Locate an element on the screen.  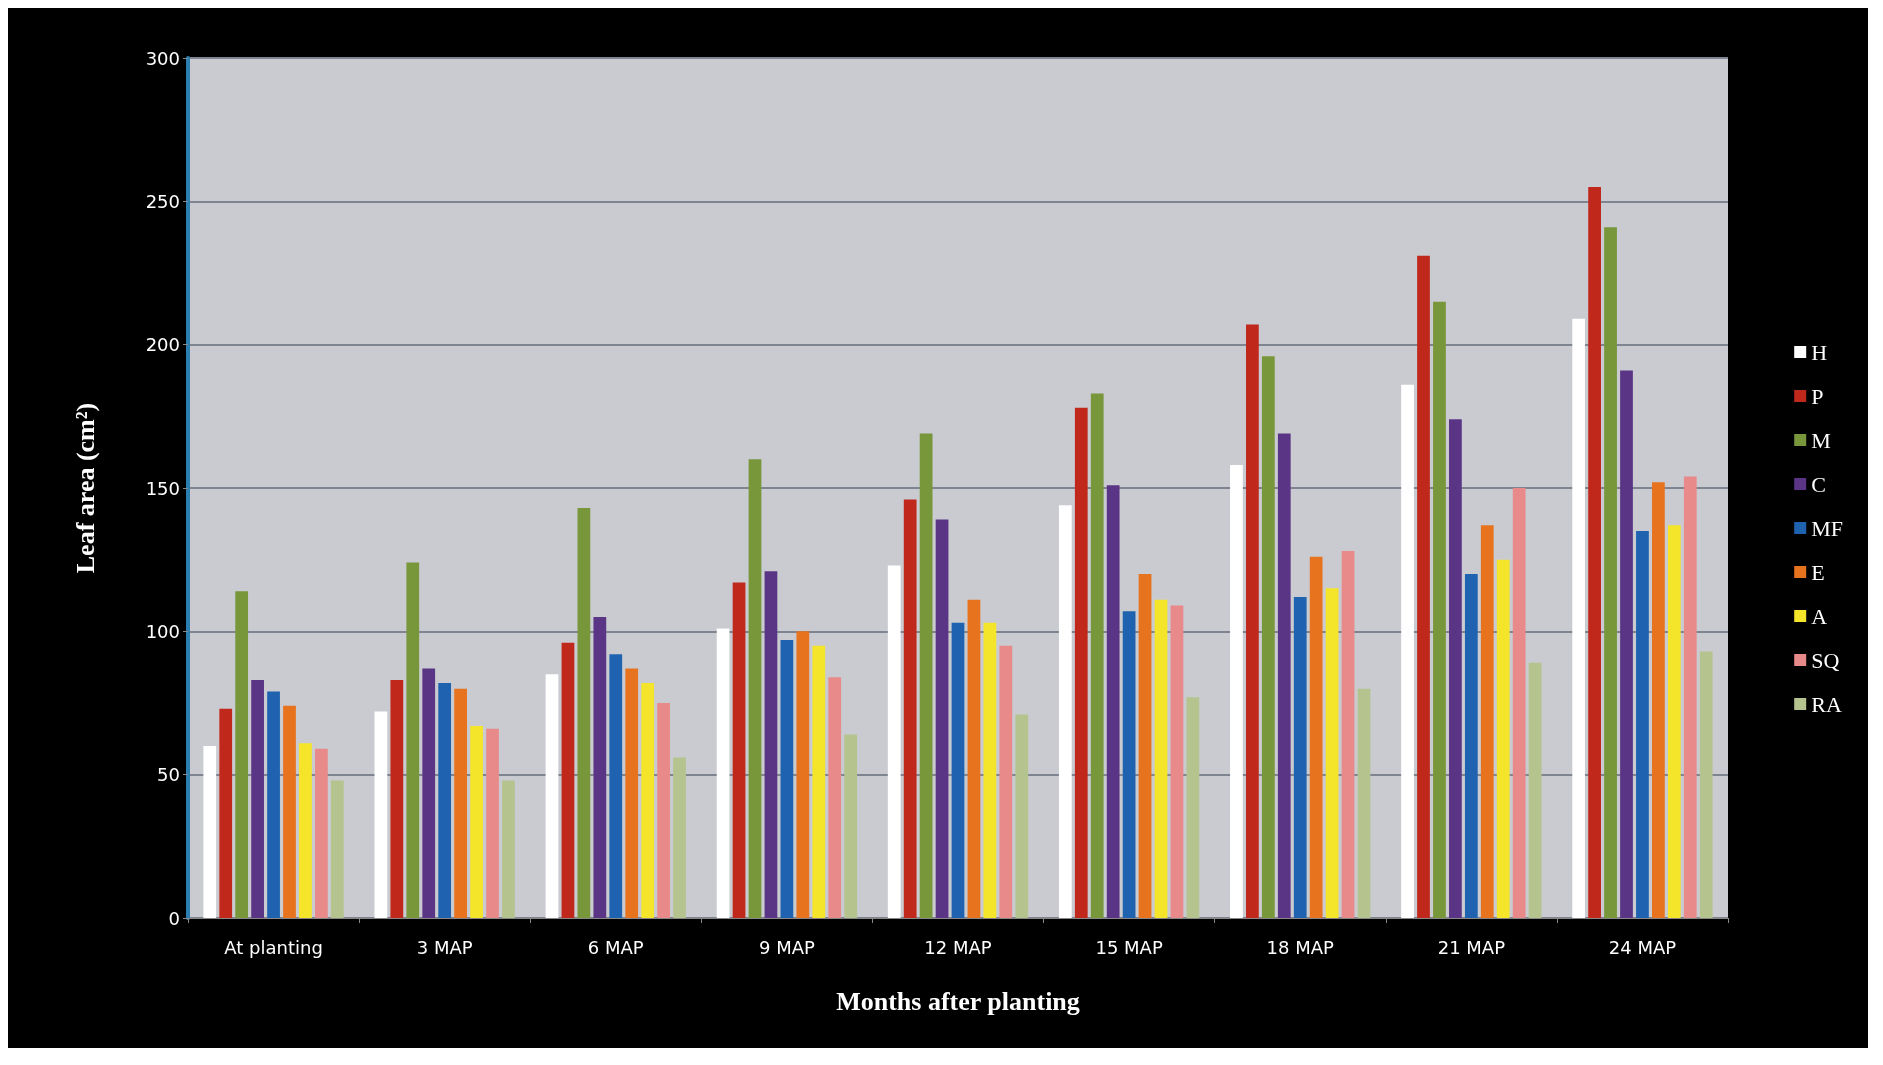
y-tick-label: 150 is located at coordinates (162, 488).